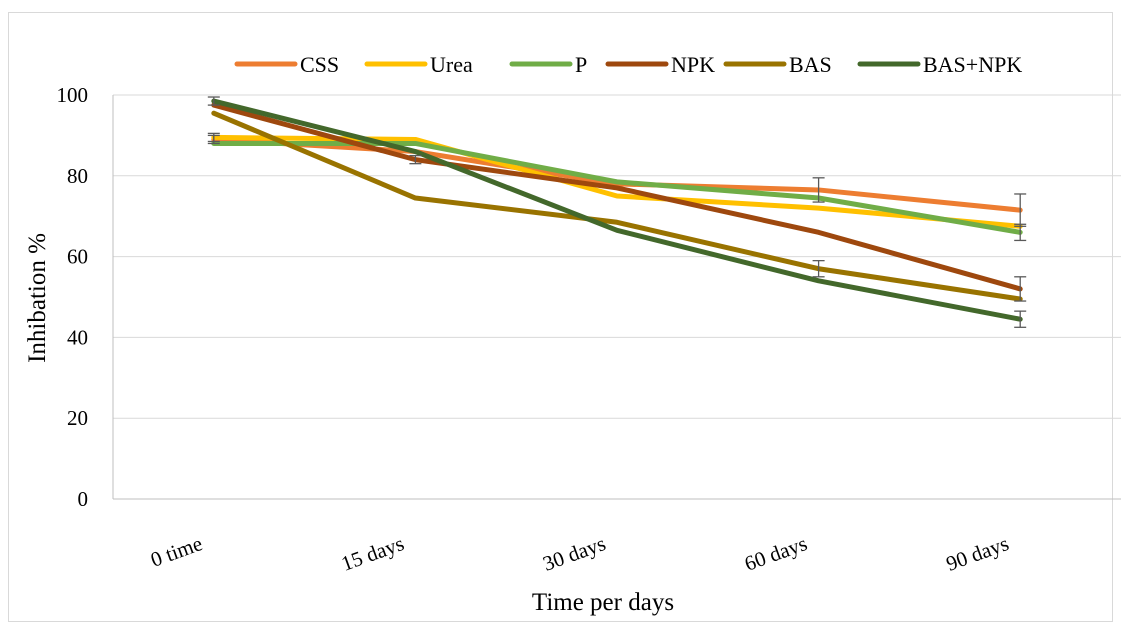 The height and width of the screenshot is (628, 1121). What do you see at coordinates (574, 553) in the screenshot?
I see `x-tick-label-2: 30 days` at bounding box center [574, 553].